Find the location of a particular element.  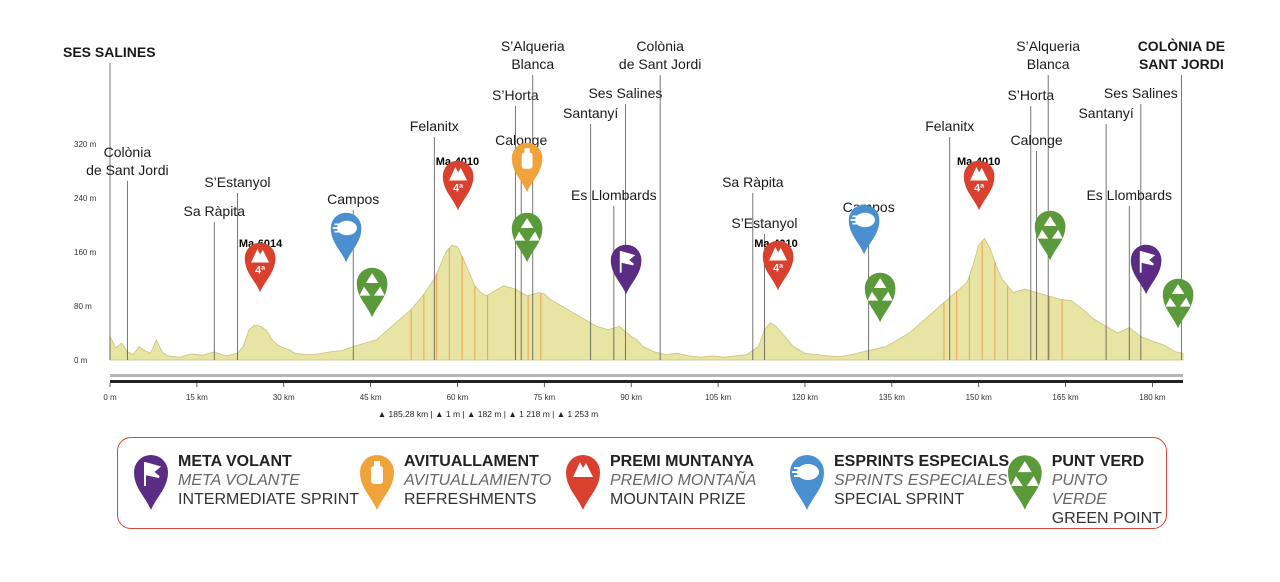

x-tick-label: 90 km is located at coordinates (631, 397).